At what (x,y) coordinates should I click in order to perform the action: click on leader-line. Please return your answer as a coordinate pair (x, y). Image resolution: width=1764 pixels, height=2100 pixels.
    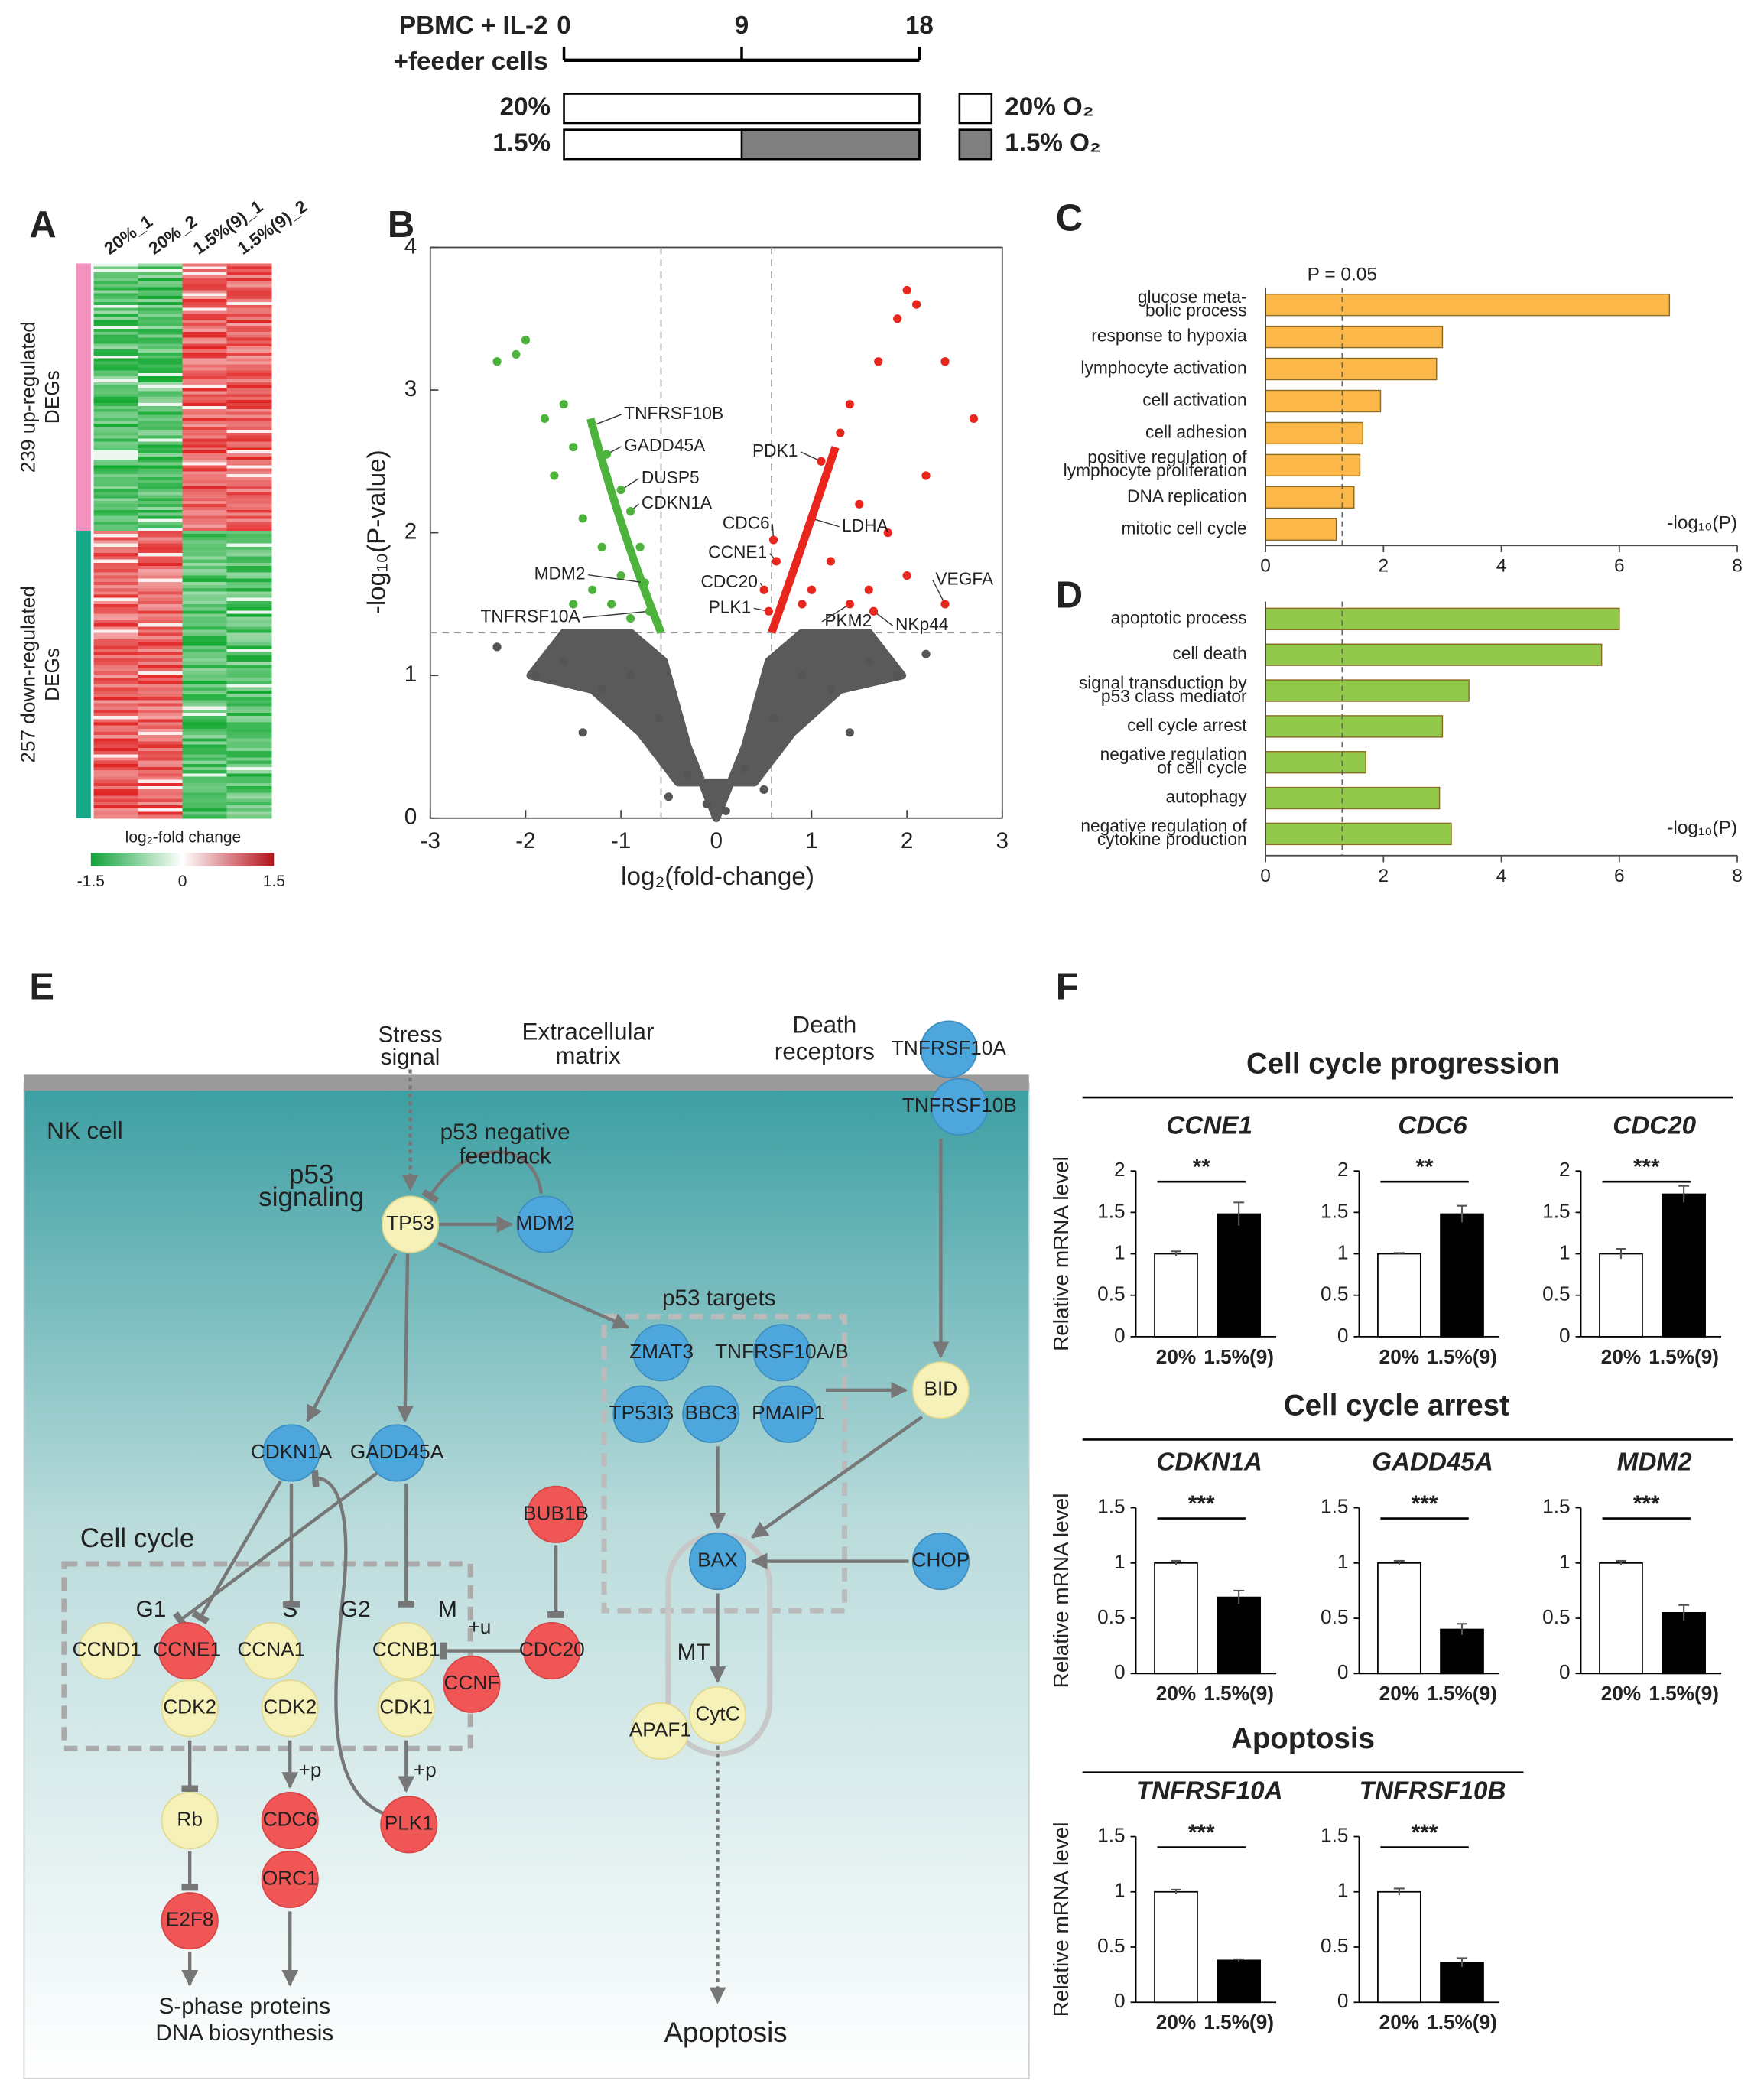
    Looking at the image, I should click on (616, 579).